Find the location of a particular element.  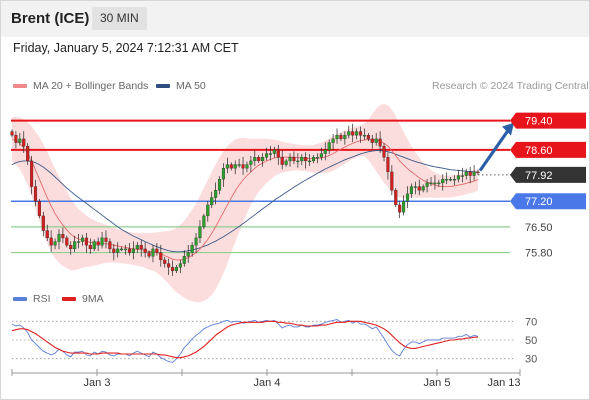

level-target-label: 76.50 is located at coordinates (539, 228).